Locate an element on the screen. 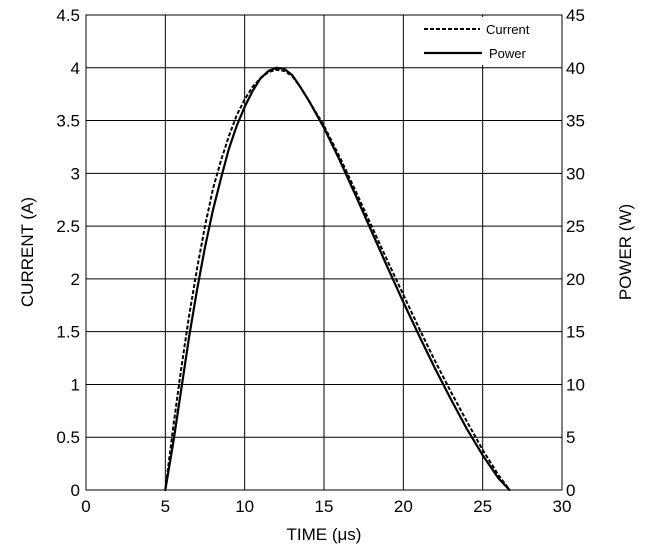 The width and height of the screenshot is (646, 548). y-axis-right-title: POWER (W) is located at coordinates (625, 252).